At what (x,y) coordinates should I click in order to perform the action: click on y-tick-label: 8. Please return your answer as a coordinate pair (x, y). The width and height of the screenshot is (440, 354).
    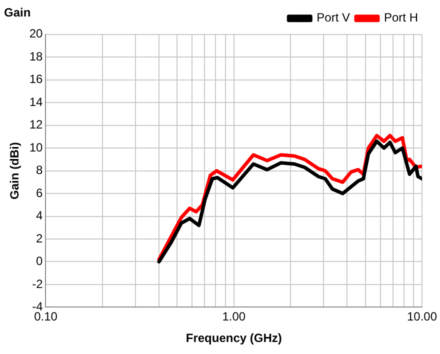
    Looking at the image, I should click on (40, 170).